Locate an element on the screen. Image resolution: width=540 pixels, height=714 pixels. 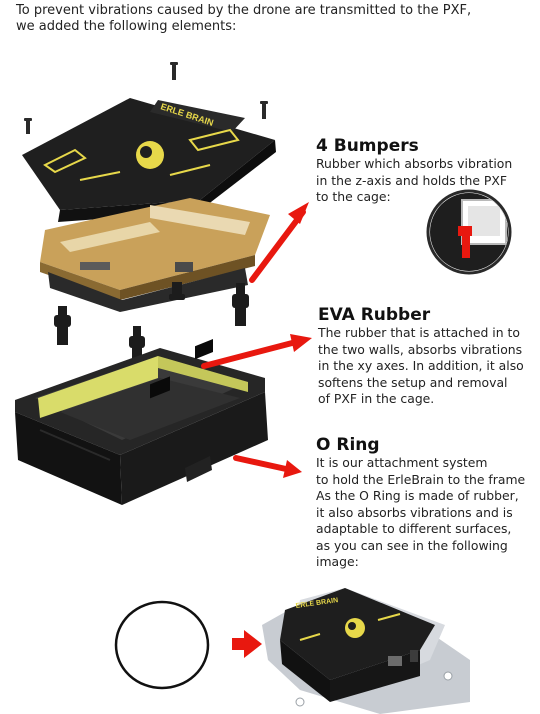
oring-line: to hold the ErleBrain to the frame is located at coordinates (421, 479).